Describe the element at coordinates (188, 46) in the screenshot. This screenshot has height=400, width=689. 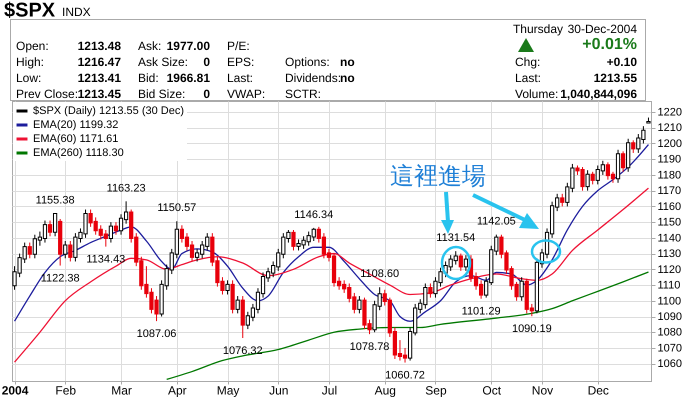
I see `text: 1977.00` at that location.